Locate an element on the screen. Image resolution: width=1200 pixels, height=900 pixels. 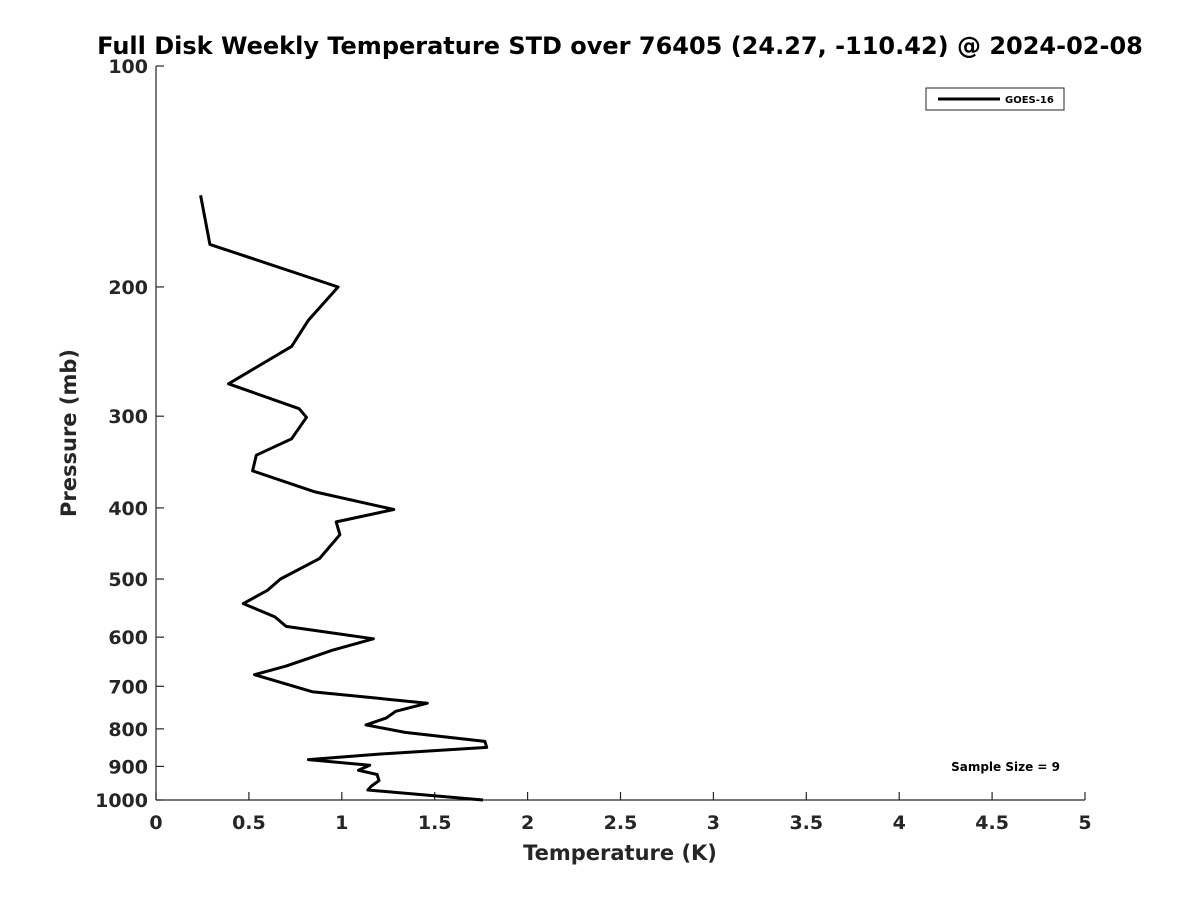
y-tick-label: 100 is located at coordinates (128, 67).